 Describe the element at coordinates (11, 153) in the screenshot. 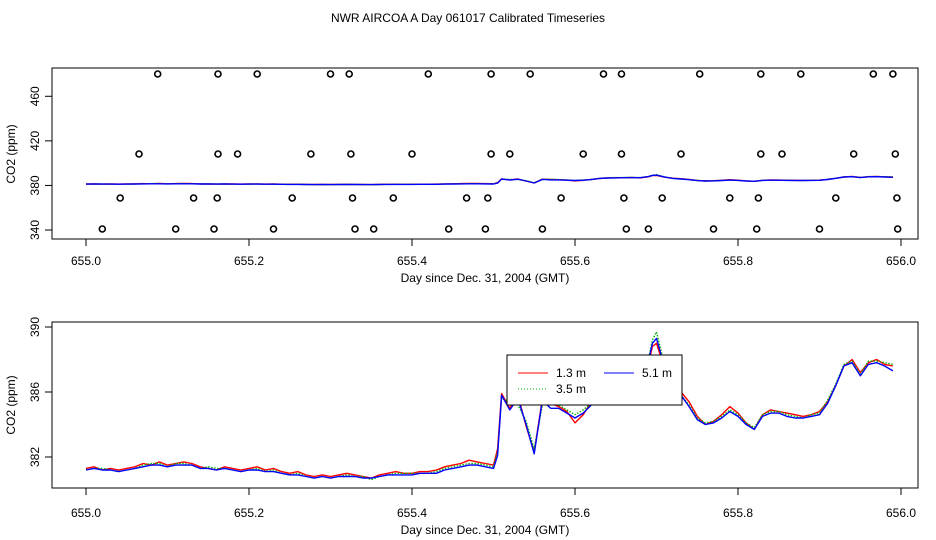

I see `panel-1-y-label: CO2 (ppm)` at that location.